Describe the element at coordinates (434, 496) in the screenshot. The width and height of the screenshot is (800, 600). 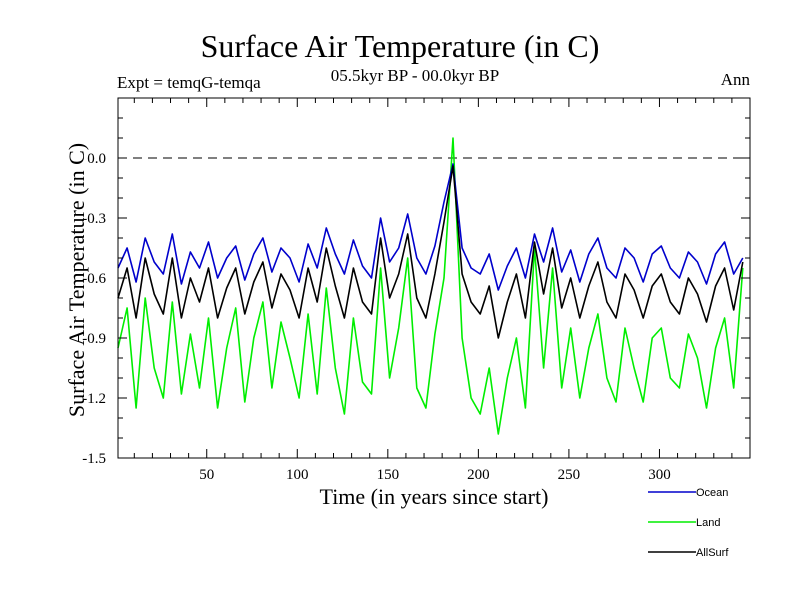
I see `x-axis-label: Time (in years since start)` at that location.